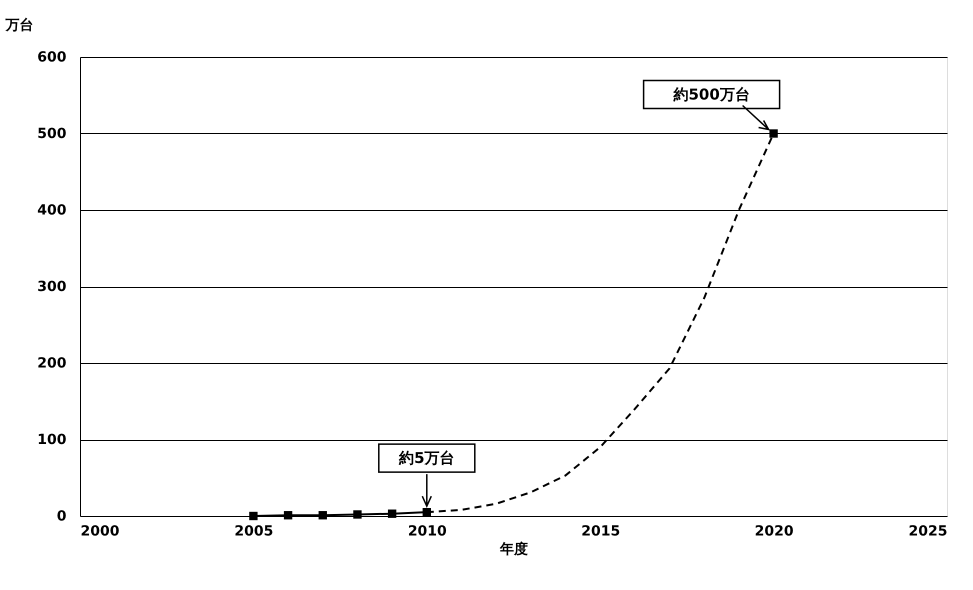 The width and height of the screenshot is (973, 590). I want to click on x-tick-label: 2015, so click(600, 532).